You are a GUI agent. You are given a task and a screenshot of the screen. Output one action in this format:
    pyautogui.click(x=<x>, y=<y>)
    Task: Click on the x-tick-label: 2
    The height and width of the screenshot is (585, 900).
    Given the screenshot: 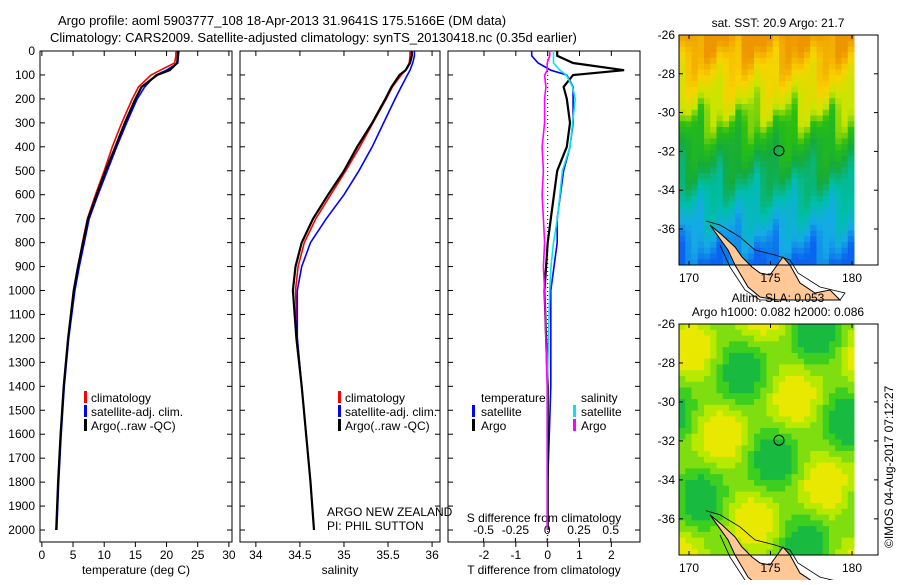 What is the action you would take?
    pyautogui.click(x=611, y=555)
    